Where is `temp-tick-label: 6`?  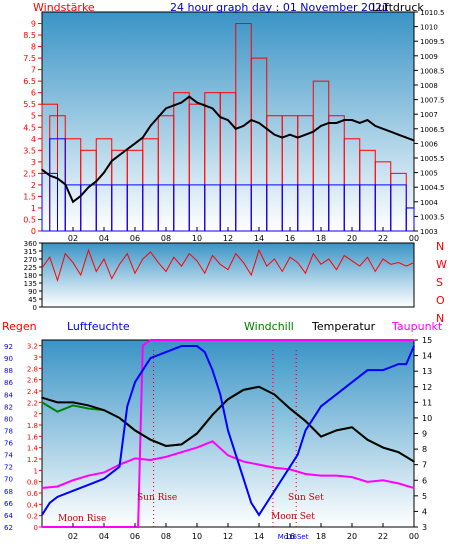 temp-tick-label: 6 is located at coordinates (424, 480).